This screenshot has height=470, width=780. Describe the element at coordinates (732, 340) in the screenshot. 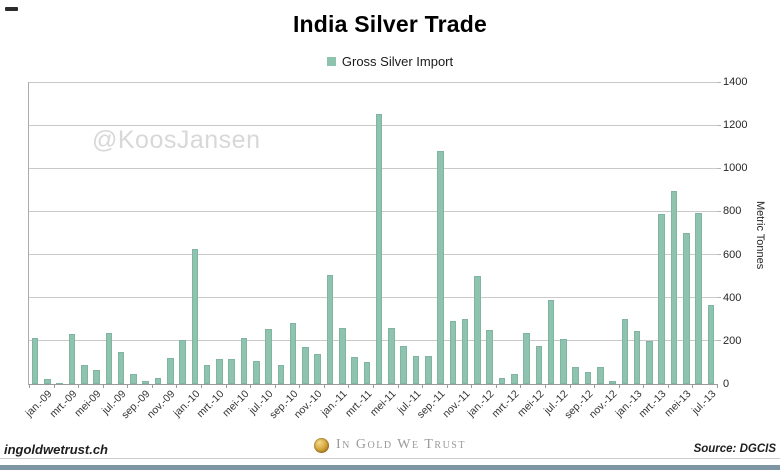

I see `y-tick-label: 200` at that location.